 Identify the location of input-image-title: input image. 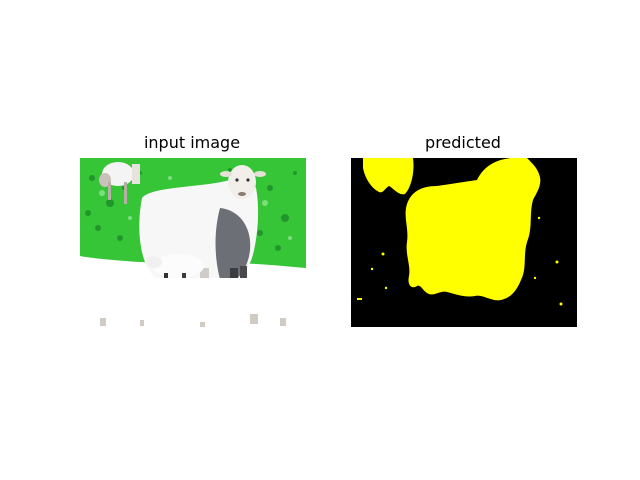
(192, 142).